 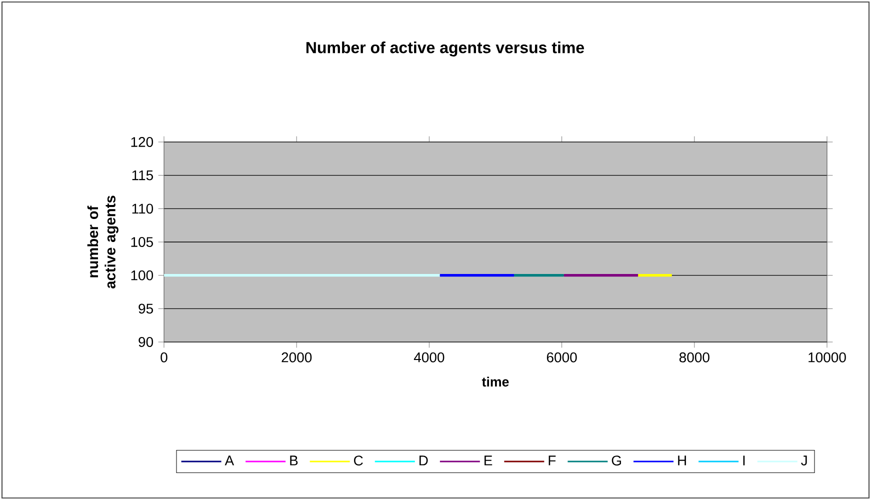 I want to click on y-tick-label: 100, so click(x=142, y=275).